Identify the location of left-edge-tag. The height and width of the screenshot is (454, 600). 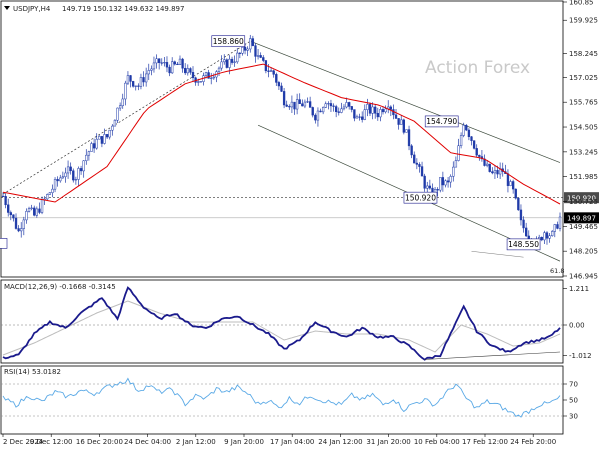
(4, 243).